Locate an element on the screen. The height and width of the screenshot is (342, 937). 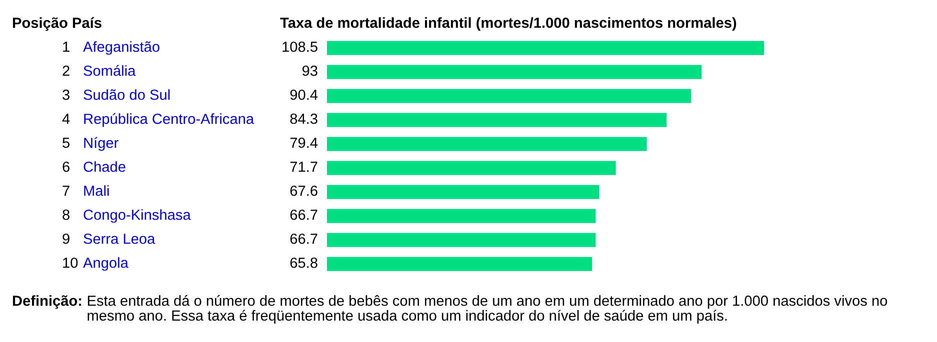
text: Definição: Esta entrada dá o número de mortes de bebês com menos de um ano em um determinado ano por 1.000 nascidos vivos no mesmo ano. Essa taxa é freqüentemente usada como um indicador do nível de saúde em um país. is located at coordinates (450, 309).